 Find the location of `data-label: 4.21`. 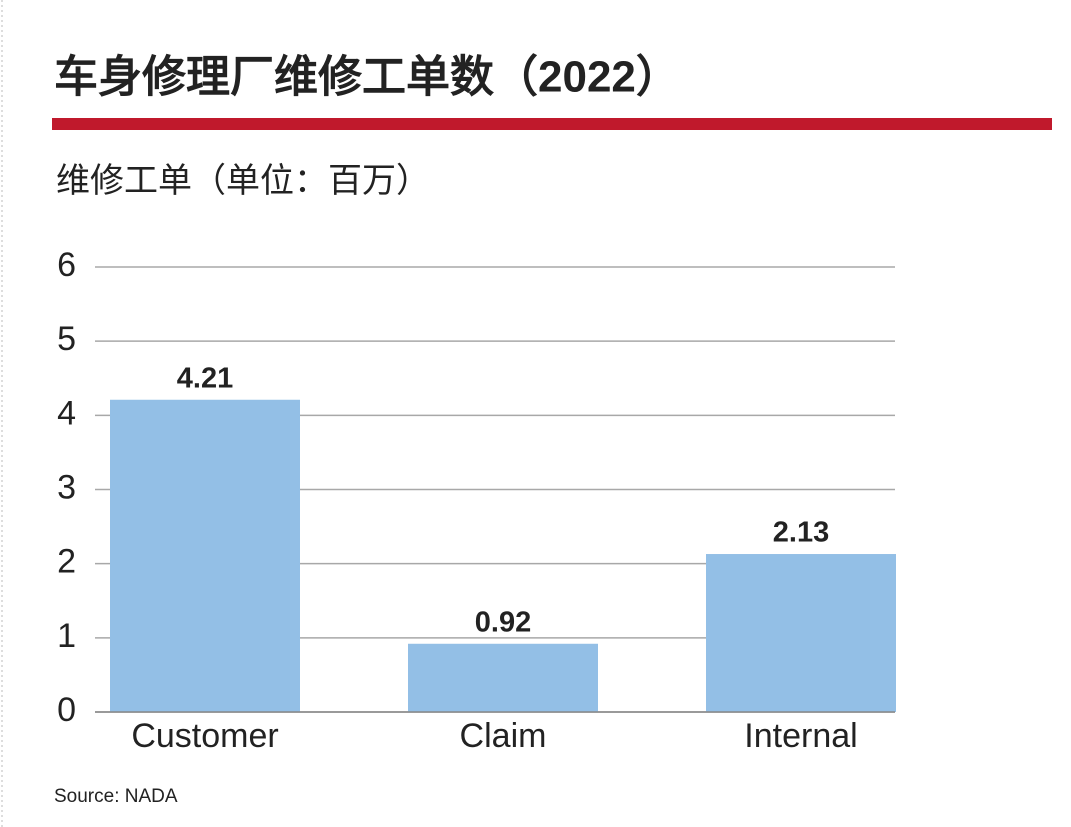

data-label: 4.21 is located at coordinates (205, 378).